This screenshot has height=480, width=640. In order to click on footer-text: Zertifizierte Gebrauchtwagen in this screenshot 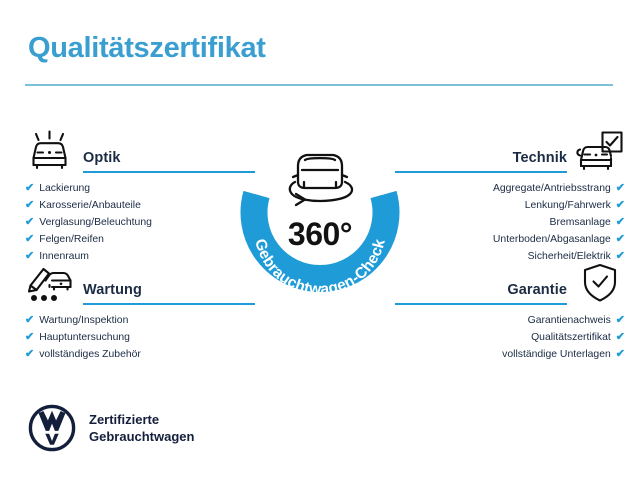, I will do `click(141, 428)`.